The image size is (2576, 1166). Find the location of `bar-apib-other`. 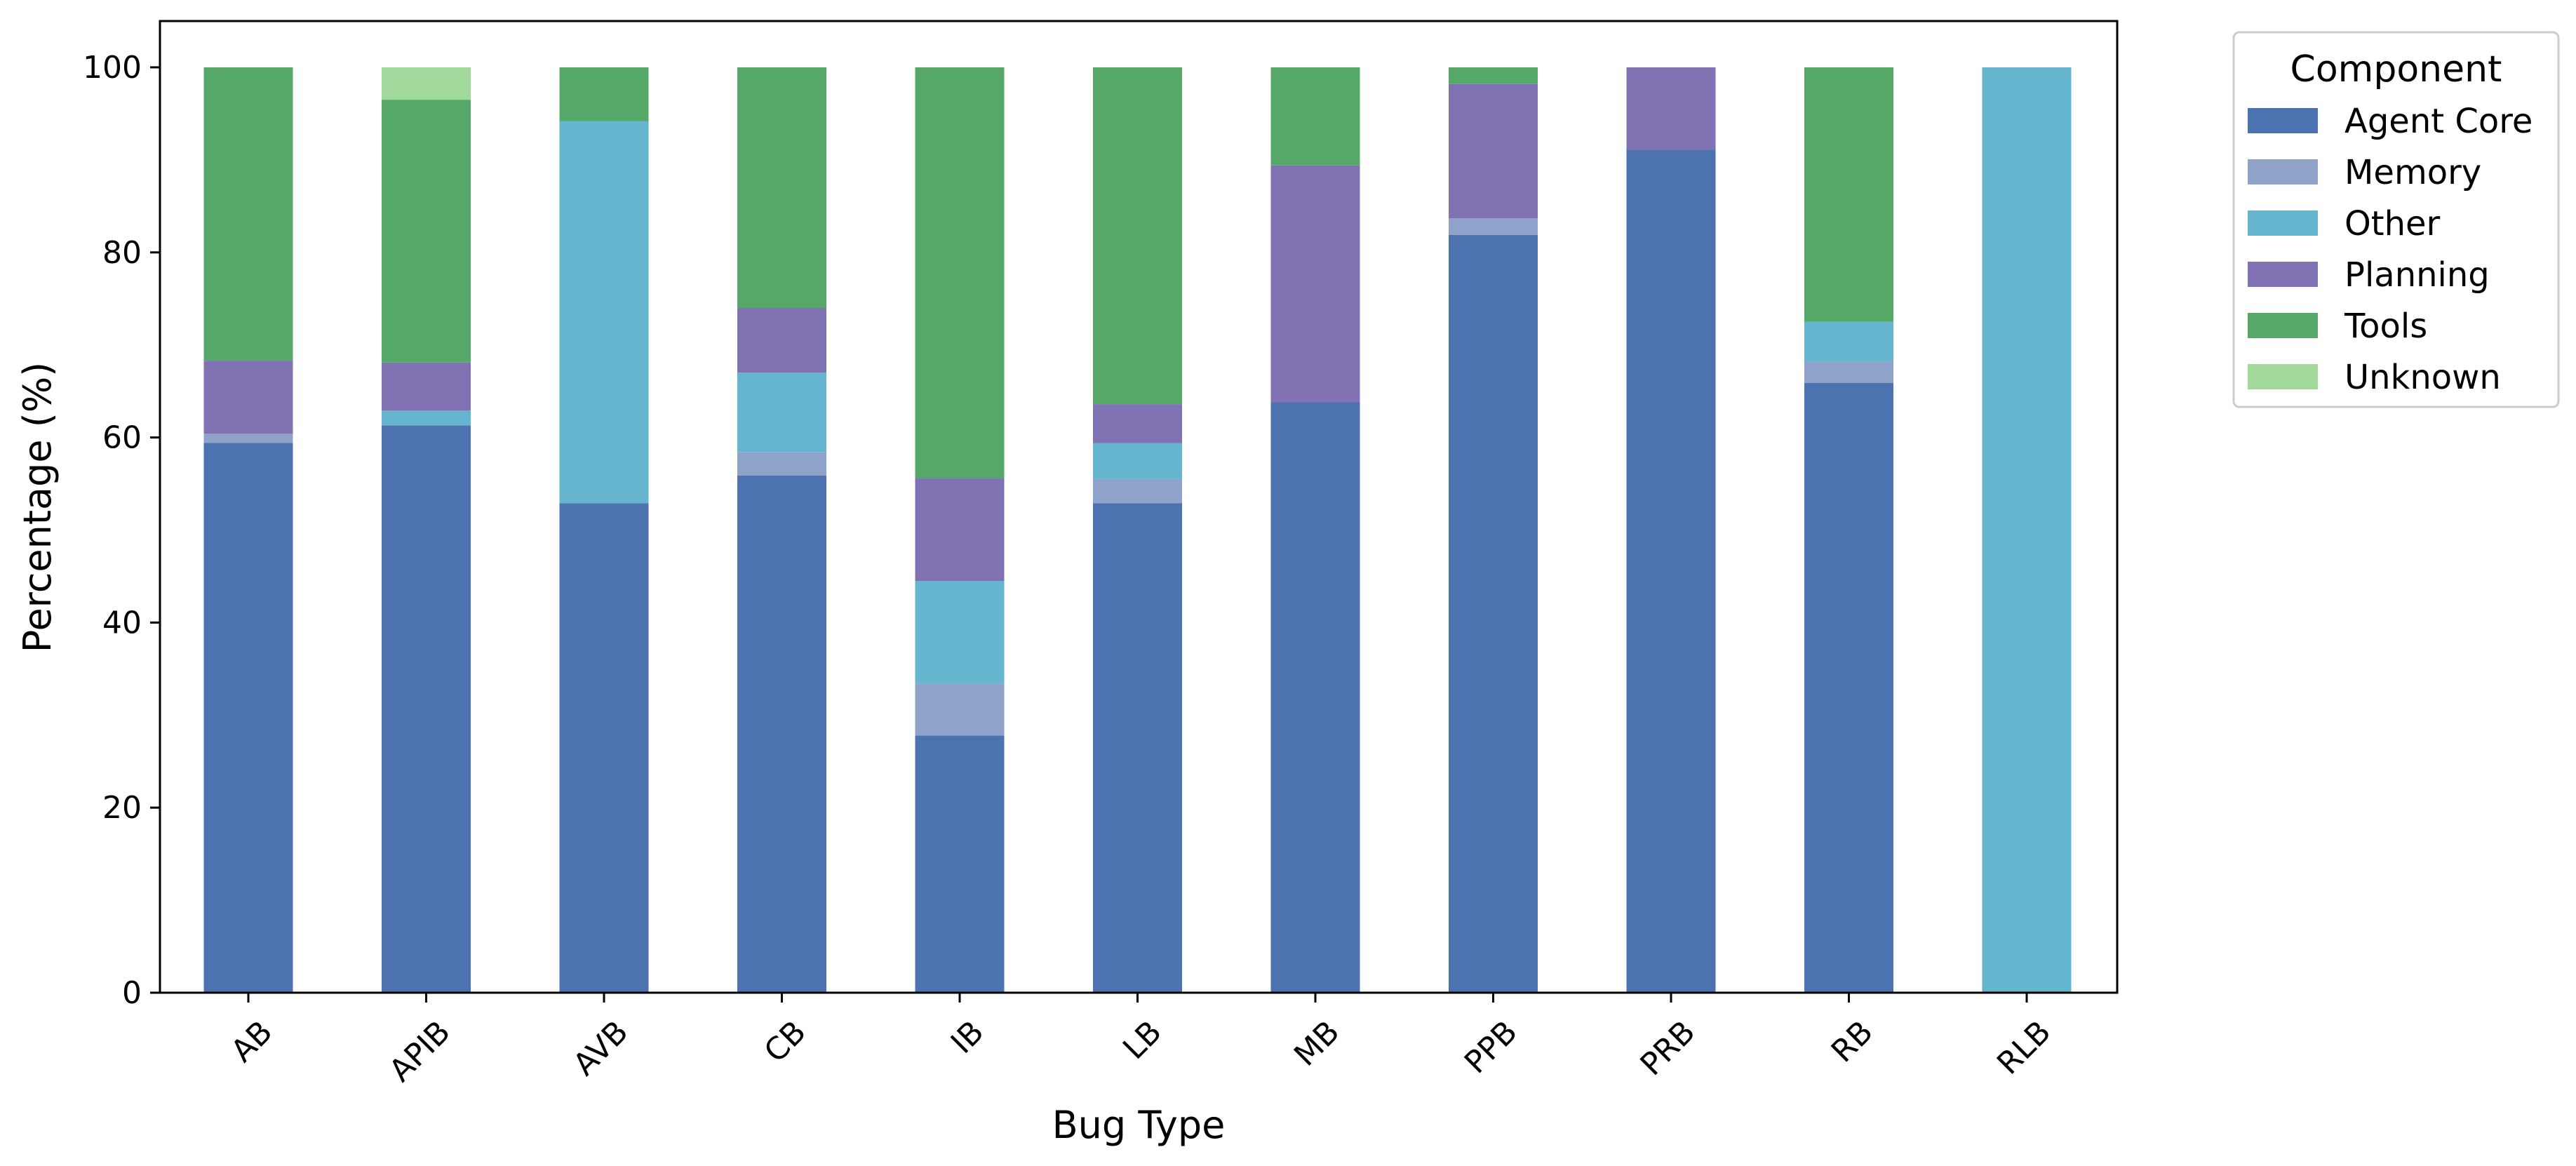

bar-apib-other is located at coordinates (427, 418).